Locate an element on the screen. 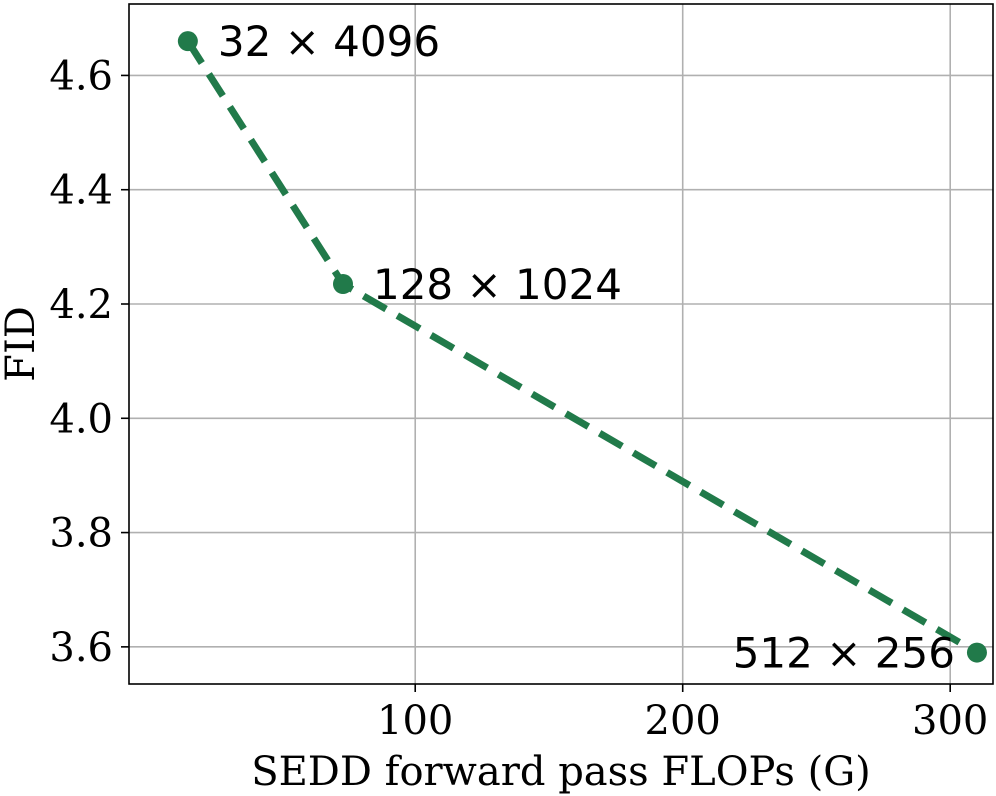 The height and width of the screenshot is (796, 996). y-tick-label: 4.6 is located at coordinates (81, 76).